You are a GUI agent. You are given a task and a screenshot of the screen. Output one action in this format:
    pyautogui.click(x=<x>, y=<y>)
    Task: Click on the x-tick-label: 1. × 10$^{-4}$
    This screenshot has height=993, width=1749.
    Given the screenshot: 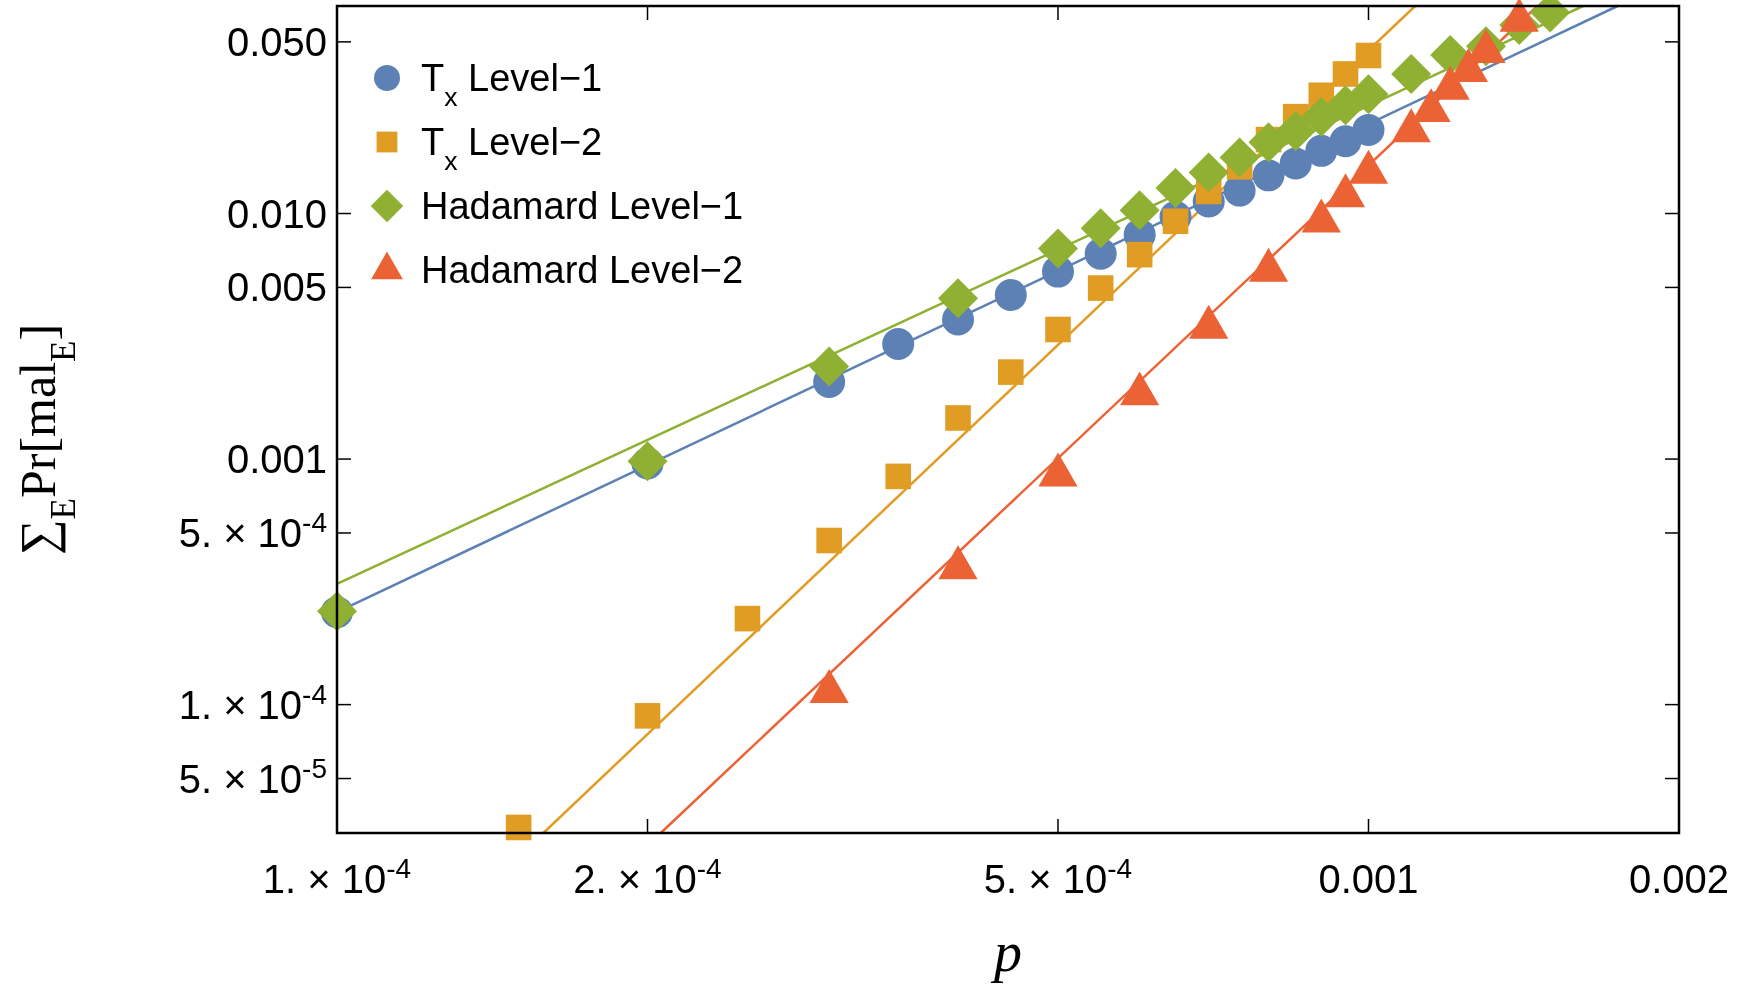 What is the action you would take?
    pyautogui.click(x=337, y=876)
    